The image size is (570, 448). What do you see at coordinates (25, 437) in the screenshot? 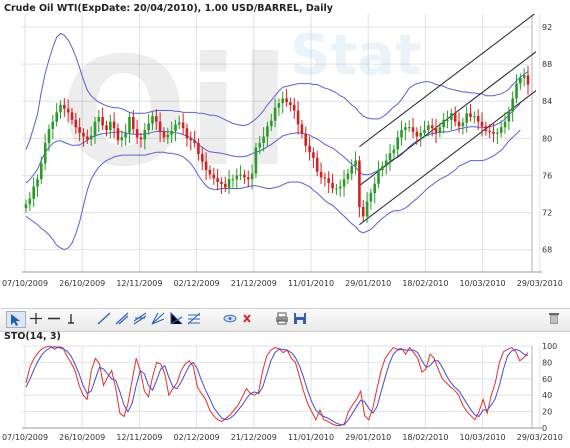
I see `sto-date-tick-label: 07/10/2009` at bounding box center [25, 437].